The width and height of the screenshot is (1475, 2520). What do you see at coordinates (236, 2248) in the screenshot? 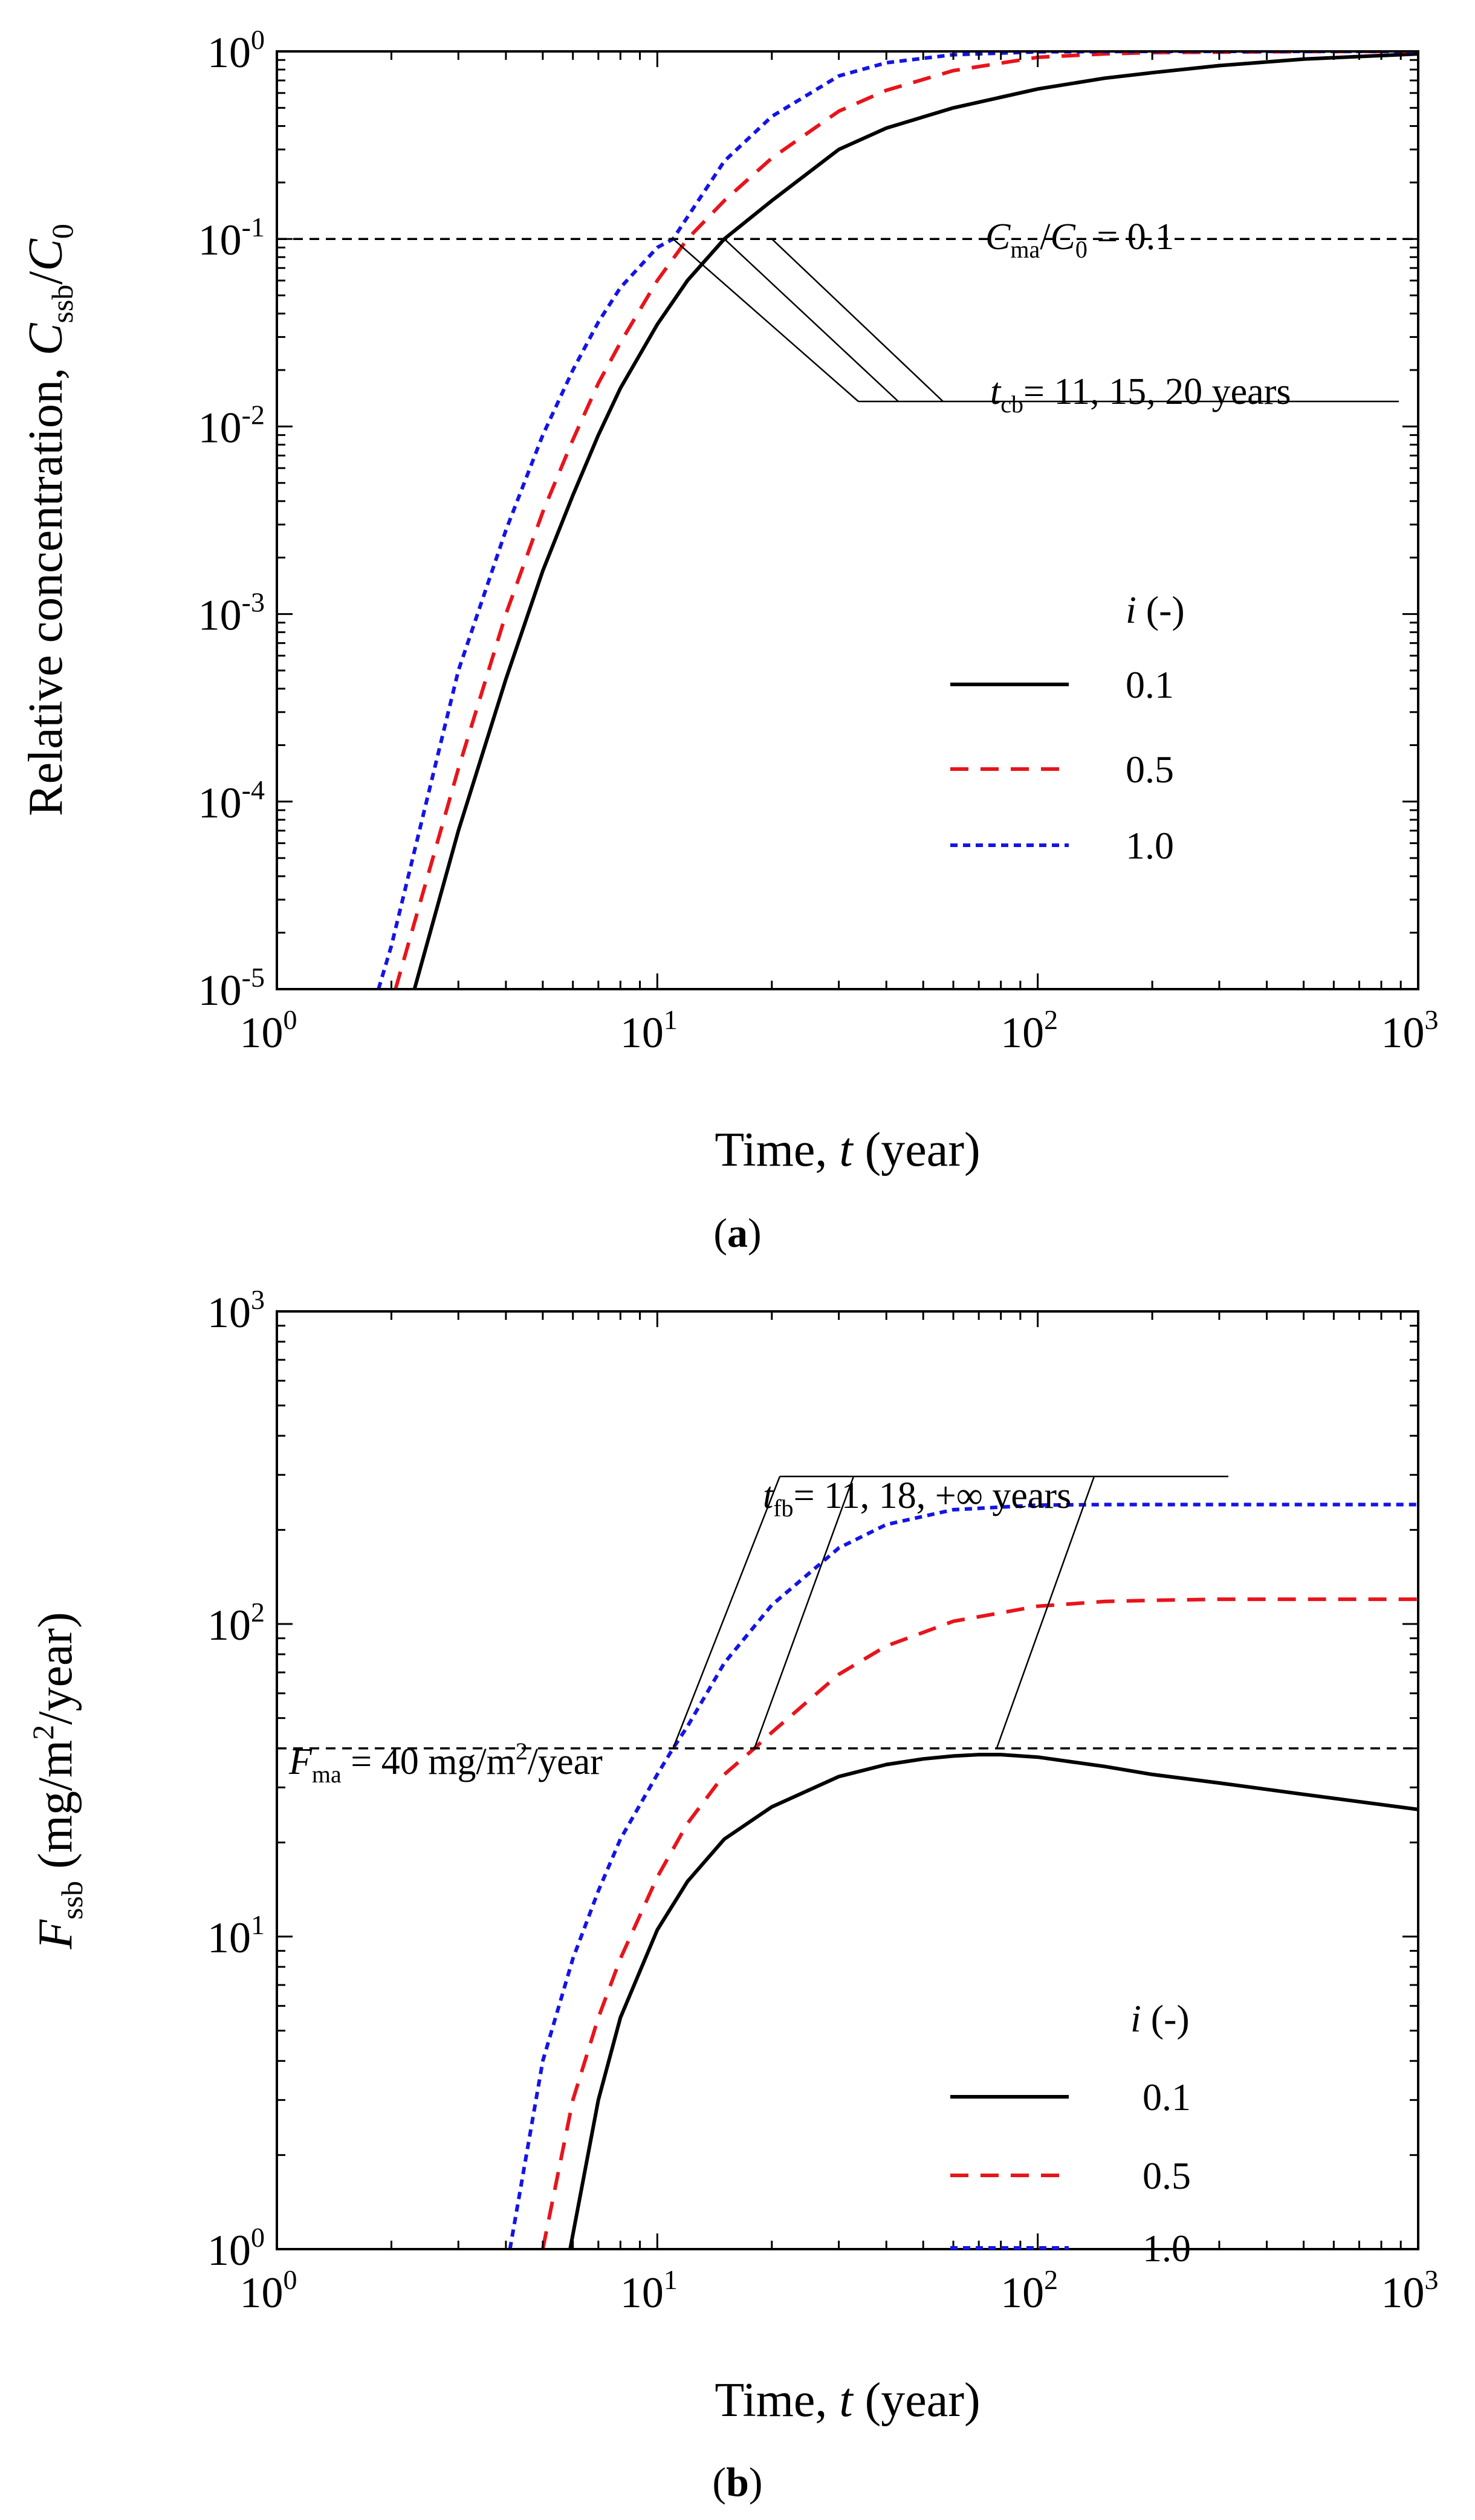
I see `panel-b-ytick-label: 10⁰` at bounding box center [236, 2248].